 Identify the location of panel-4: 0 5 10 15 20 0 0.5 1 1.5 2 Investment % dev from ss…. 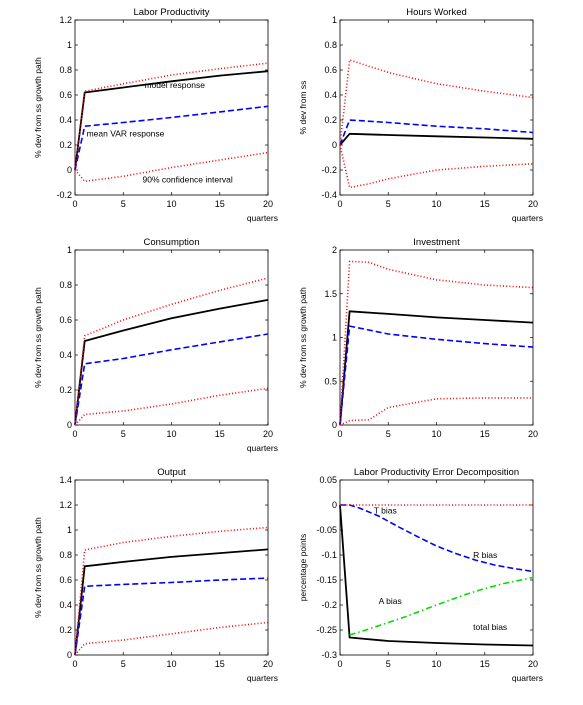
(418, 338).